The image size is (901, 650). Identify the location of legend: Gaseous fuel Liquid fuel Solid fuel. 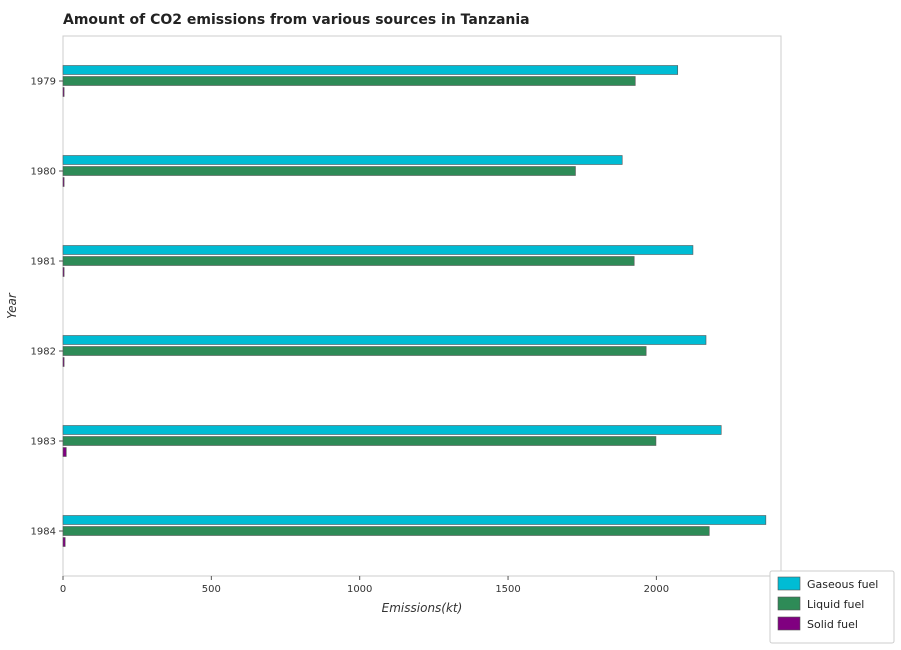
(832, 607).